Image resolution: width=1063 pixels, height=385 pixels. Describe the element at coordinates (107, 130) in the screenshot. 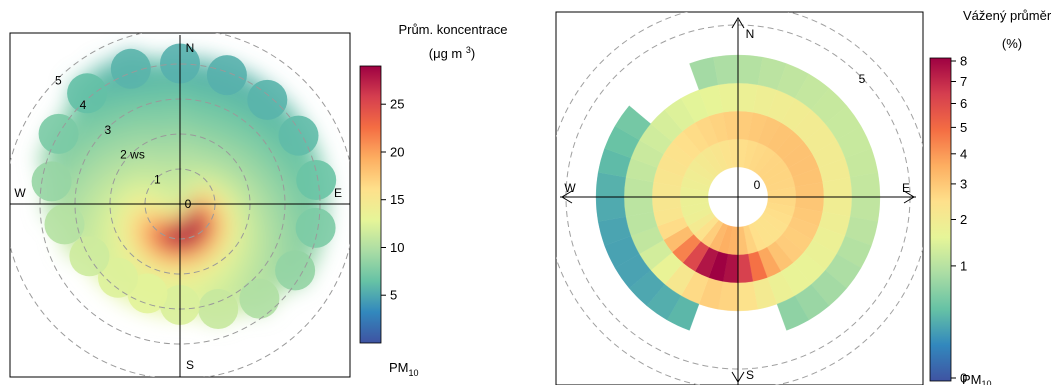

I see `ring-label-3: 3` at that location.